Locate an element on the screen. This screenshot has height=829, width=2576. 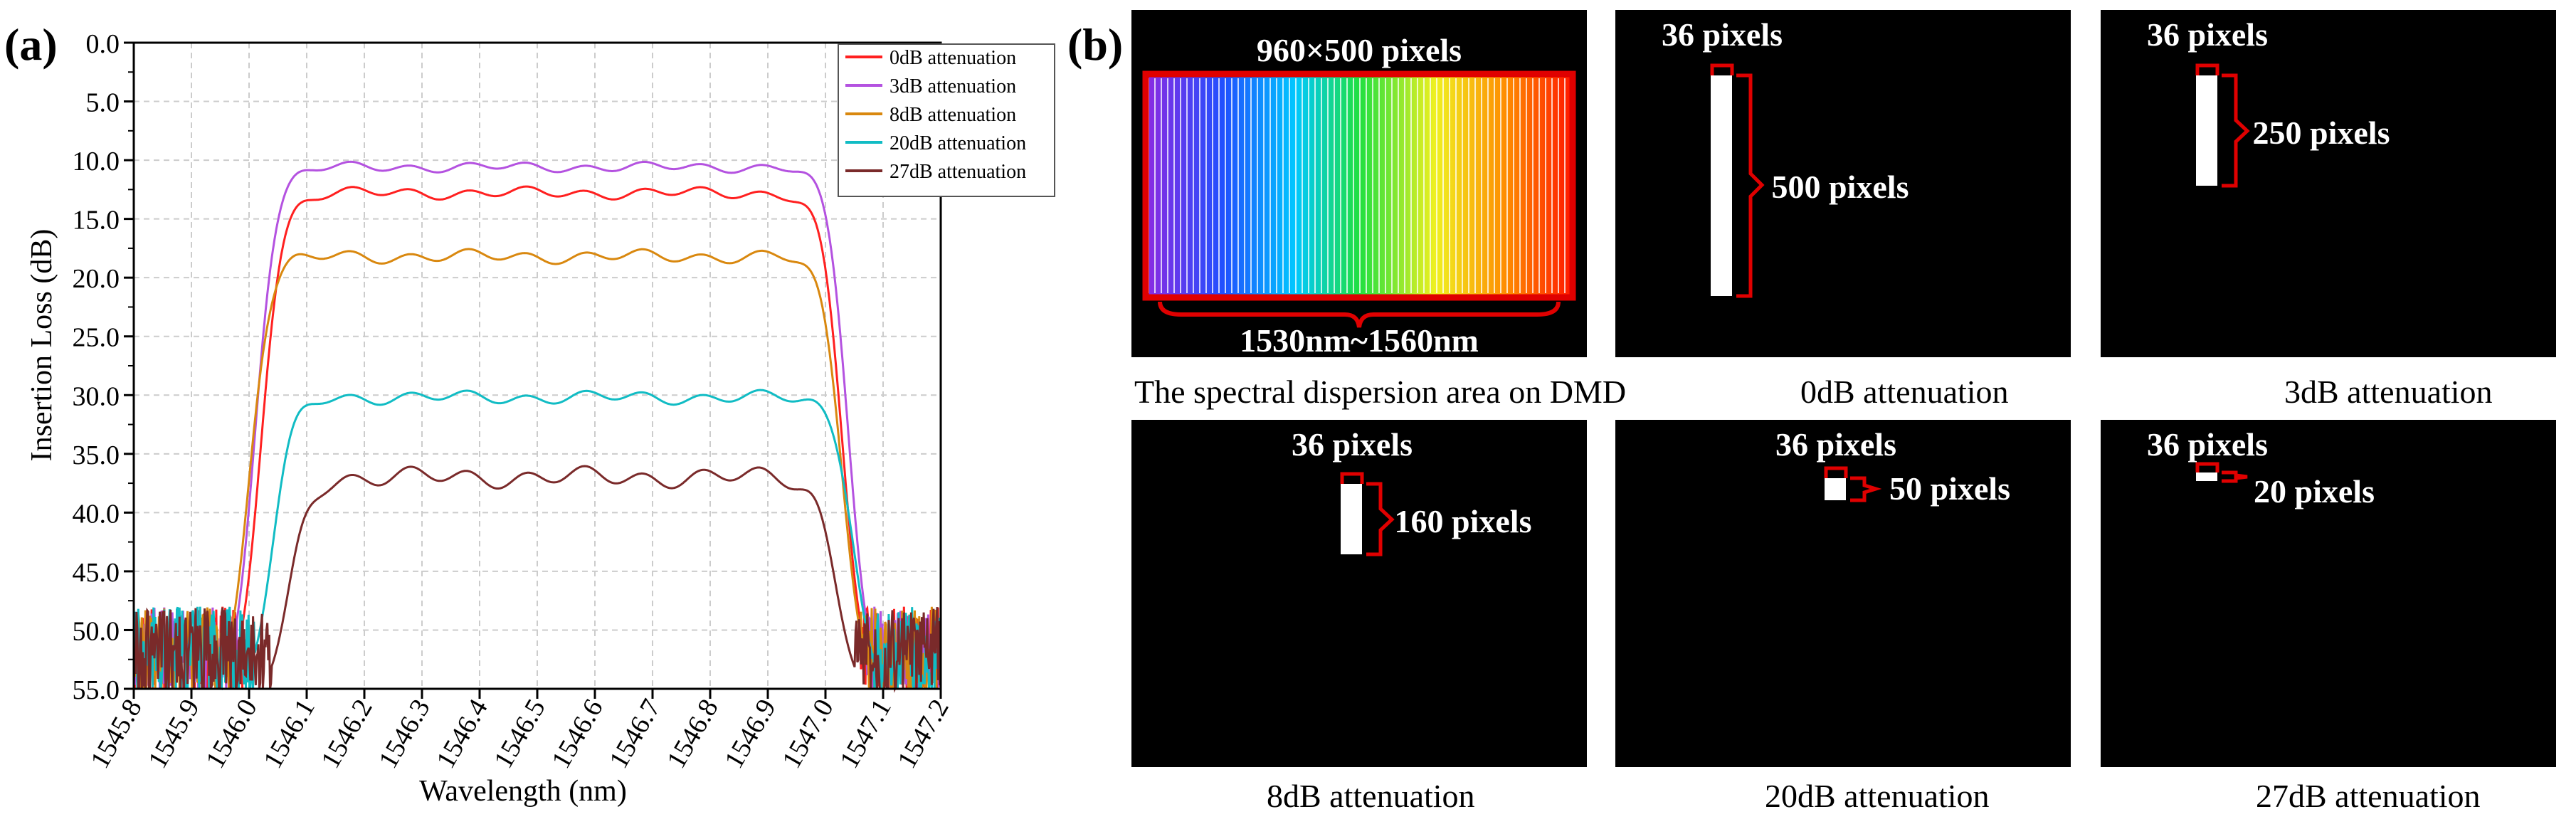
width-label-0db: 36 pixels is located at coordinates (1722, 34).